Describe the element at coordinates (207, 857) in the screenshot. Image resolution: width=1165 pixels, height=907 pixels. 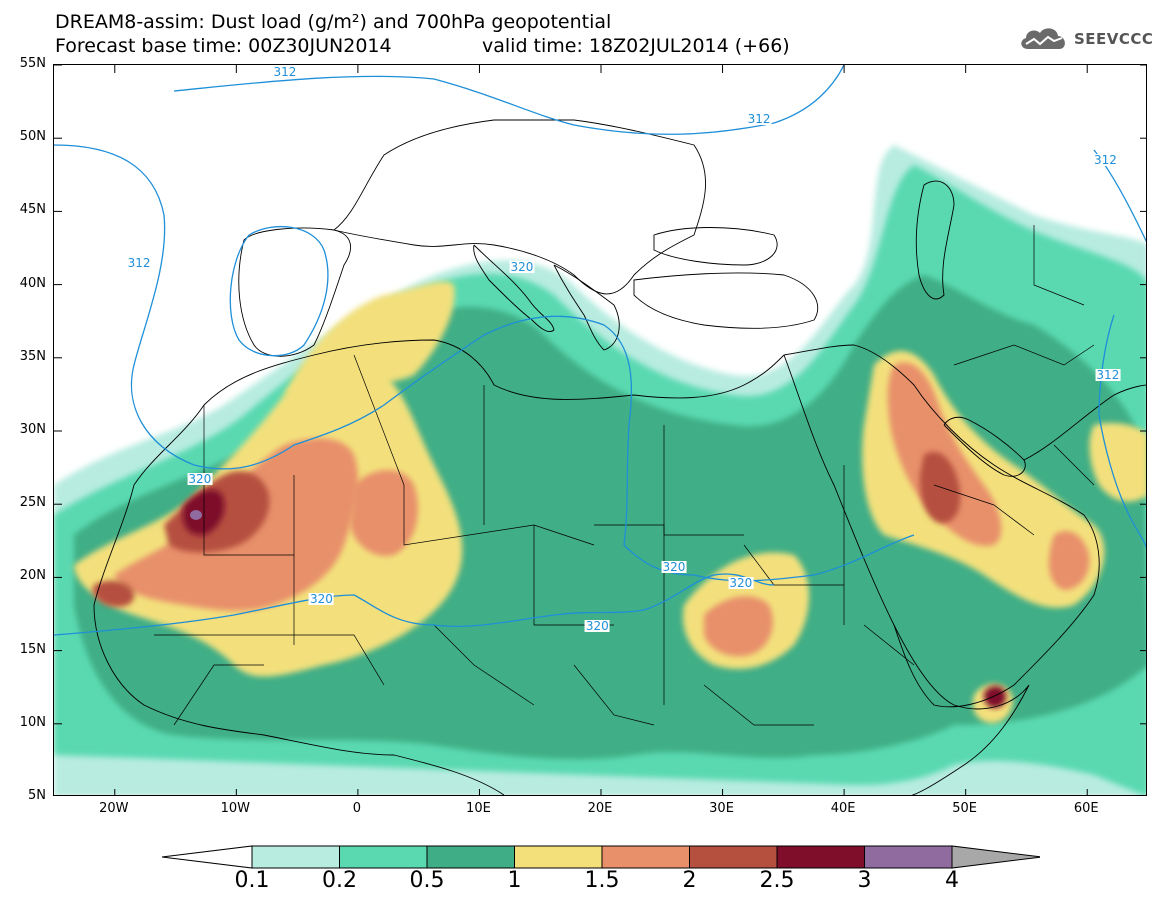
I see `colorbar-under-triangle` at that location.